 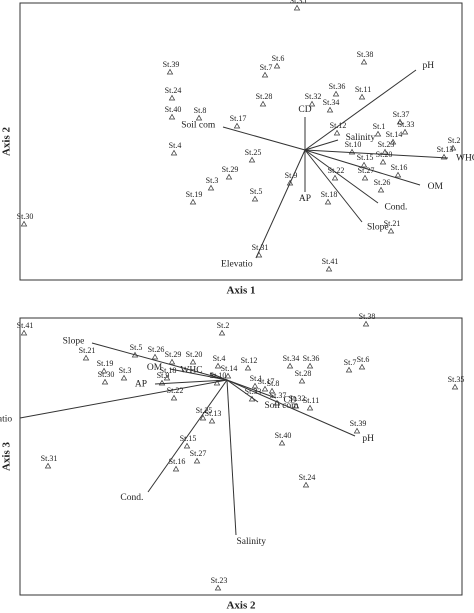 I want to click on site-label: St.37, so click(x=401, y=114).